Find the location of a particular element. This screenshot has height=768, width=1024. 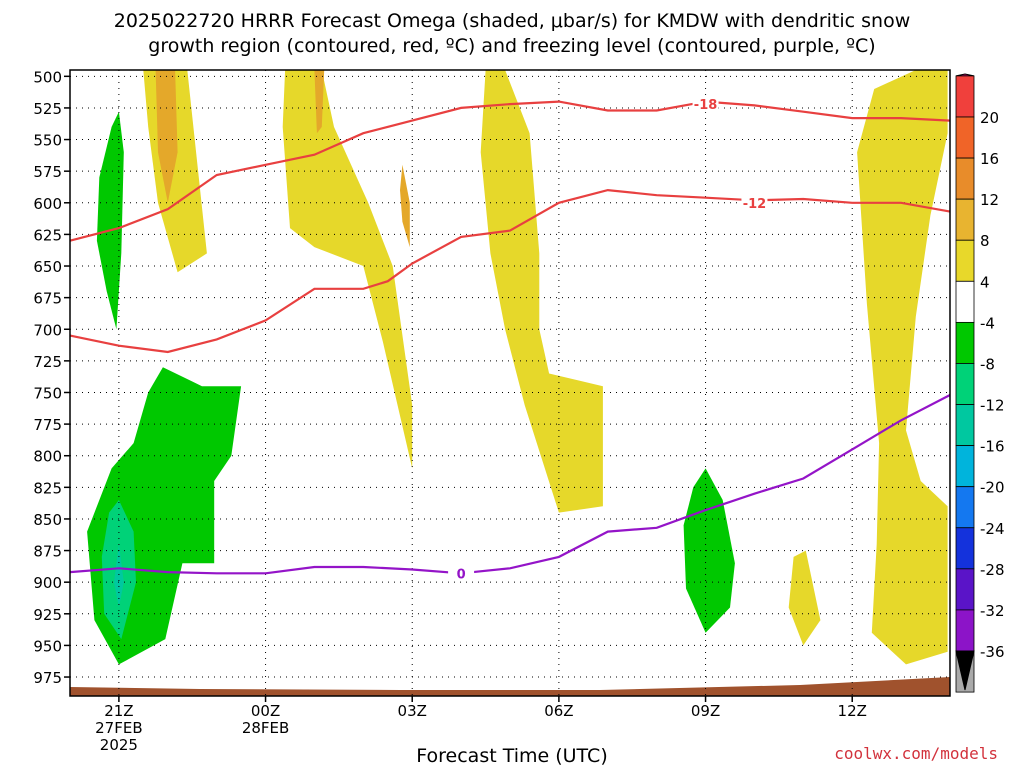

contour-label-0: -18 is located at coordinates (706, 105).